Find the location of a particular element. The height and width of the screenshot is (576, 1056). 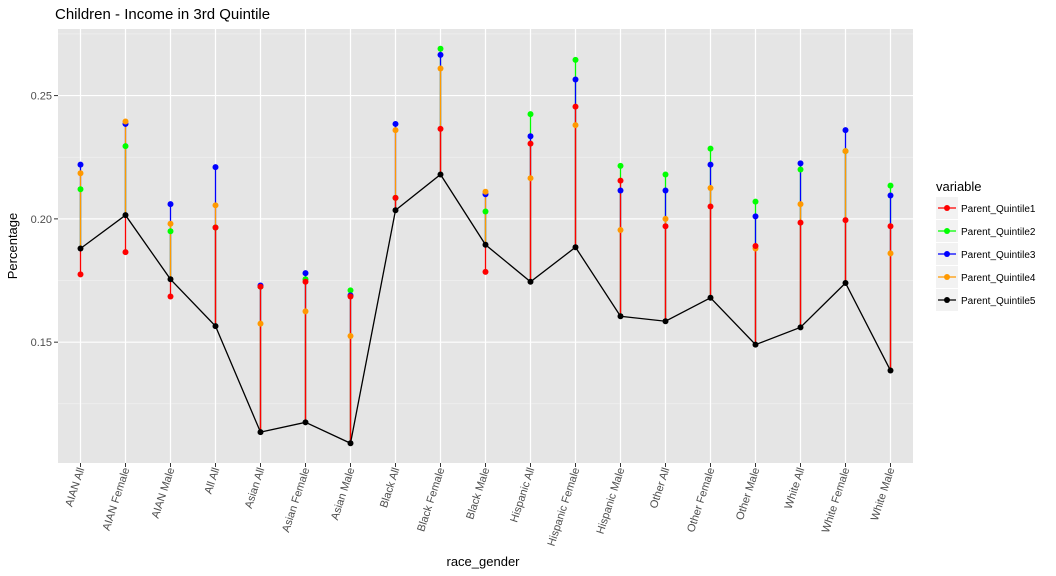

y-axis-ticks: 0.15 0.20 0.25 is located at coordinates (44, 220).